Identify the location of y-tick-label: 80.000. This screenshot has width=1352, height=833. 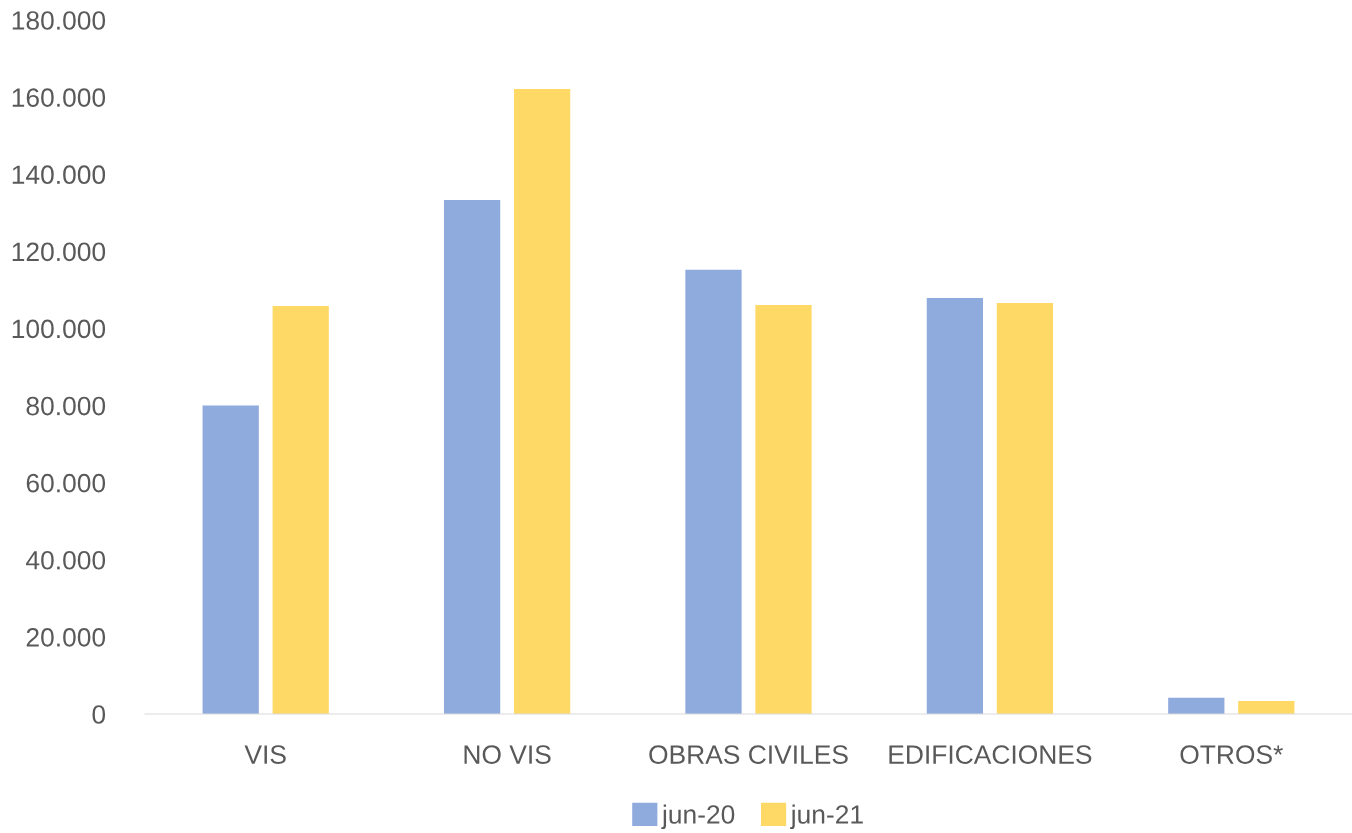
(66, 406).